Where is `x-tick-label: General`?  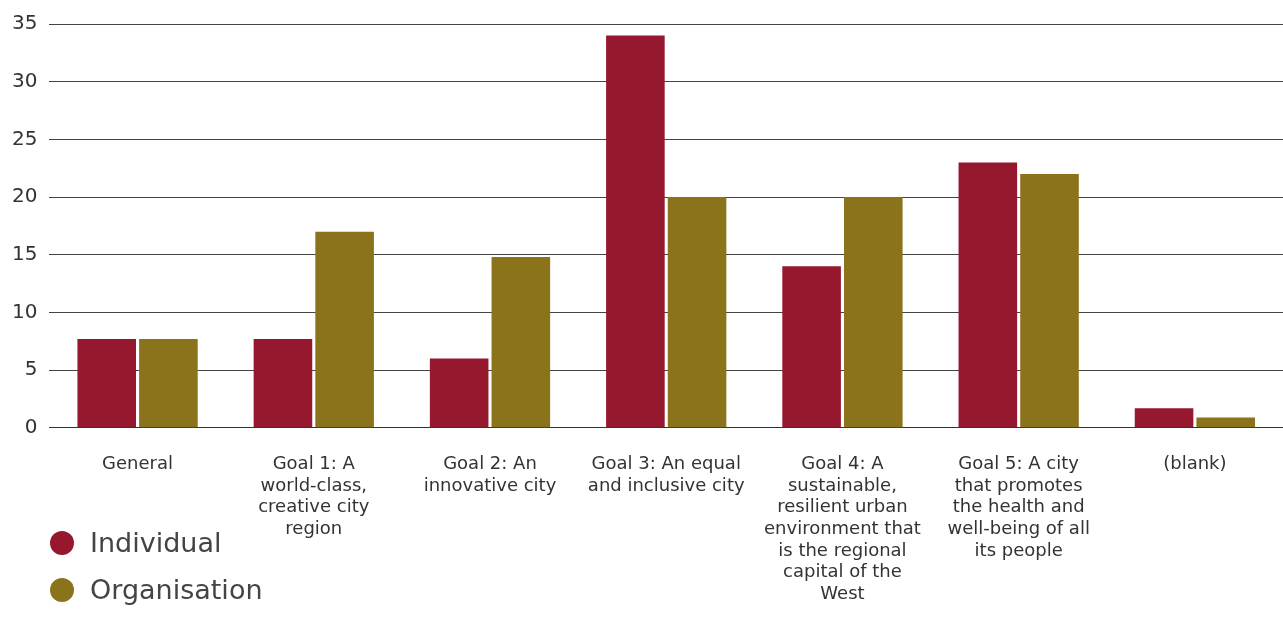
x-tick-label: General is located at coordinates (138, 463).